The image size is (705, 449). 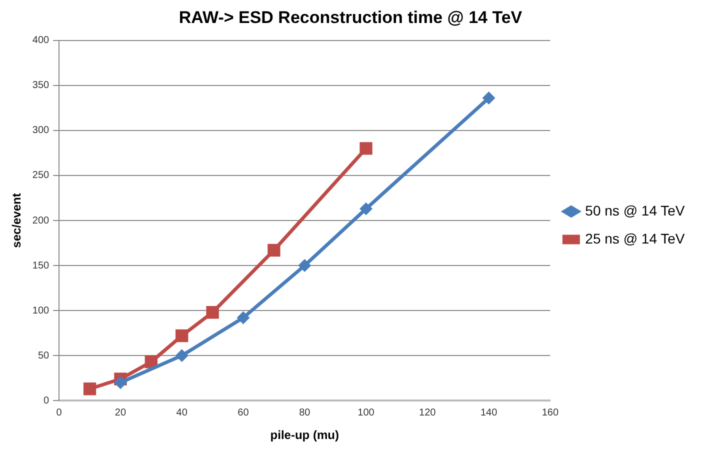 I want to click on y-tick-label: 250, so click(x=41, y=176).